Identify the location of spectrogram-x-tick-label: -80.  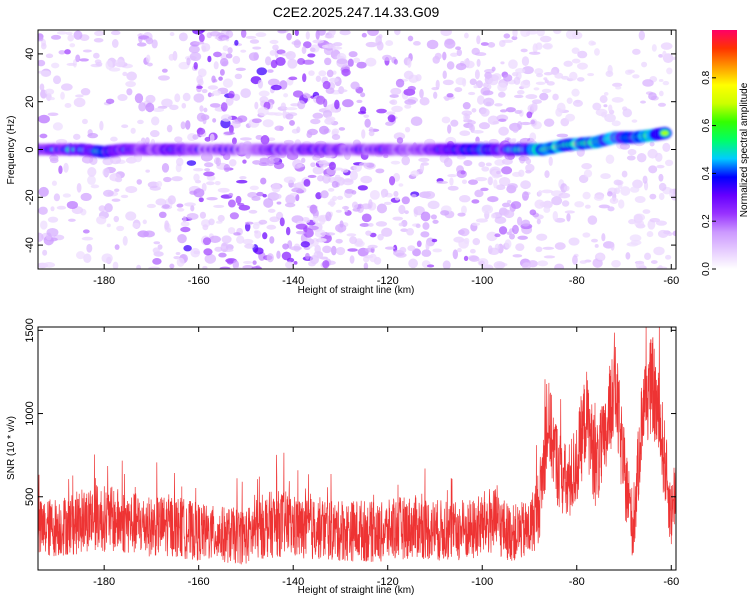
(577, 281).